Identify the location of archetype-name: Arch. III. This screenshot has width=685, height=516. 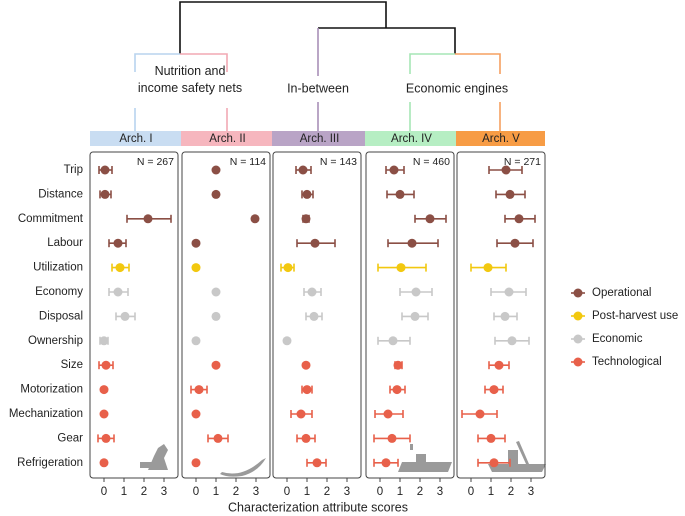
(320, 139).